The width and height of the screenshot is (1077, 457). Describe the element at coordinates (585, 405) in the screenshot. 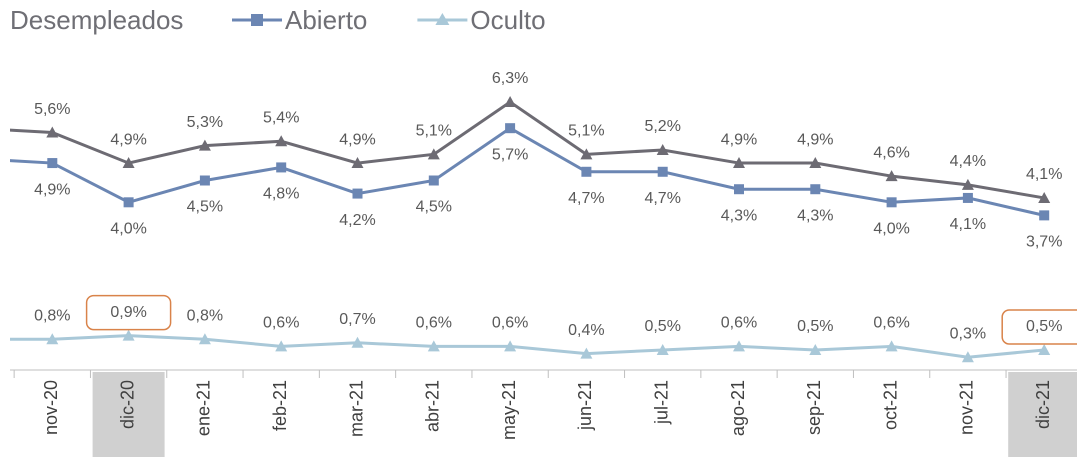

I see `x-tick-label: jun-21` at that location.